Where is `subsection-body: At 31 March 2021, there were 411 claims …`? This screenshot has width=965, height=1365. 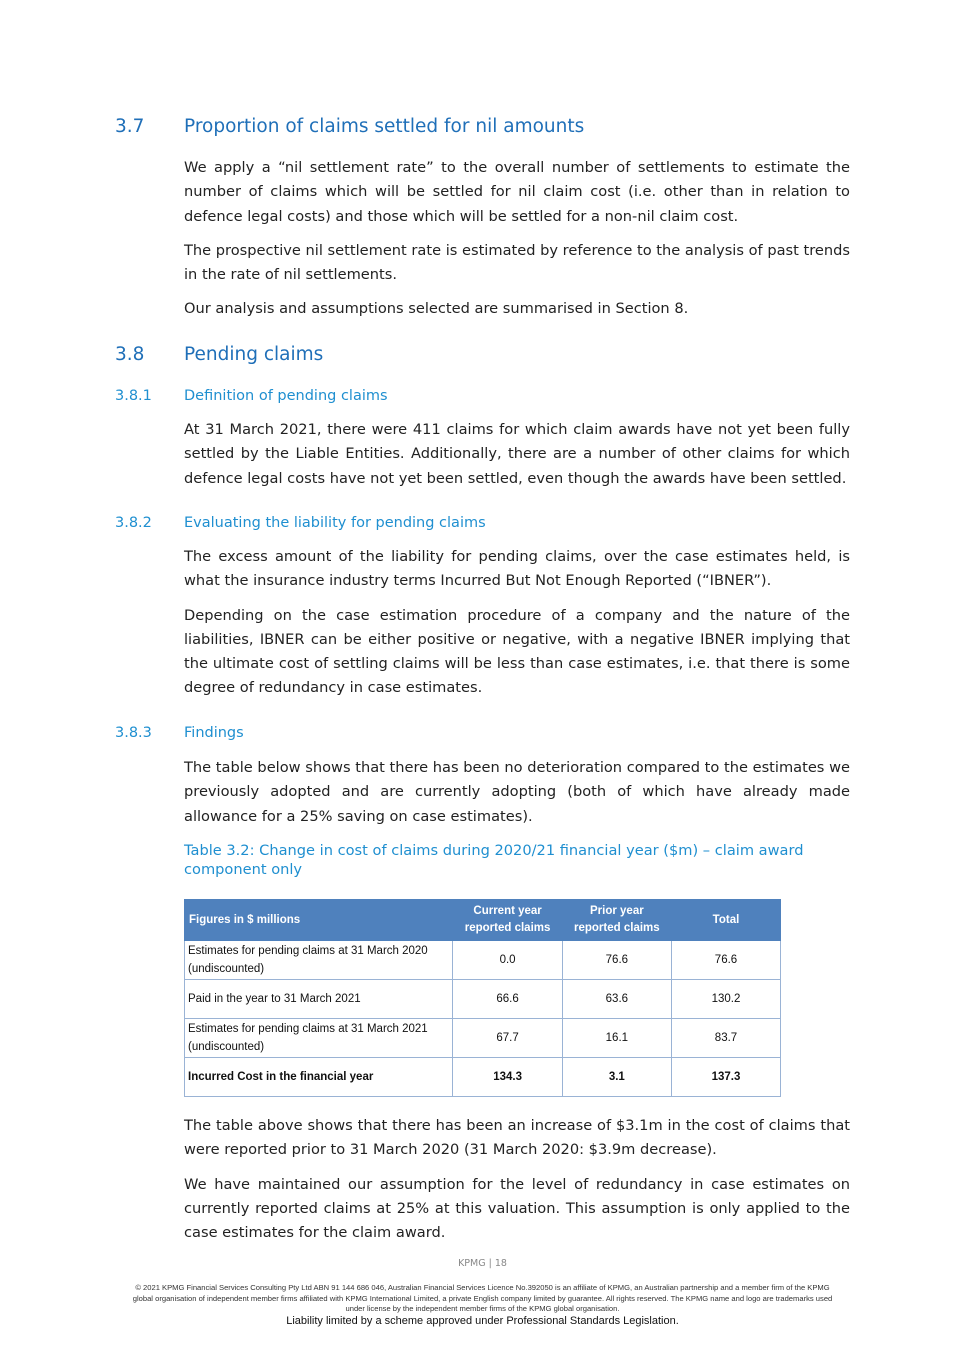
subsection-body: At 31 March 2021, there were 411 claims … is located at coordinates (517, 454).